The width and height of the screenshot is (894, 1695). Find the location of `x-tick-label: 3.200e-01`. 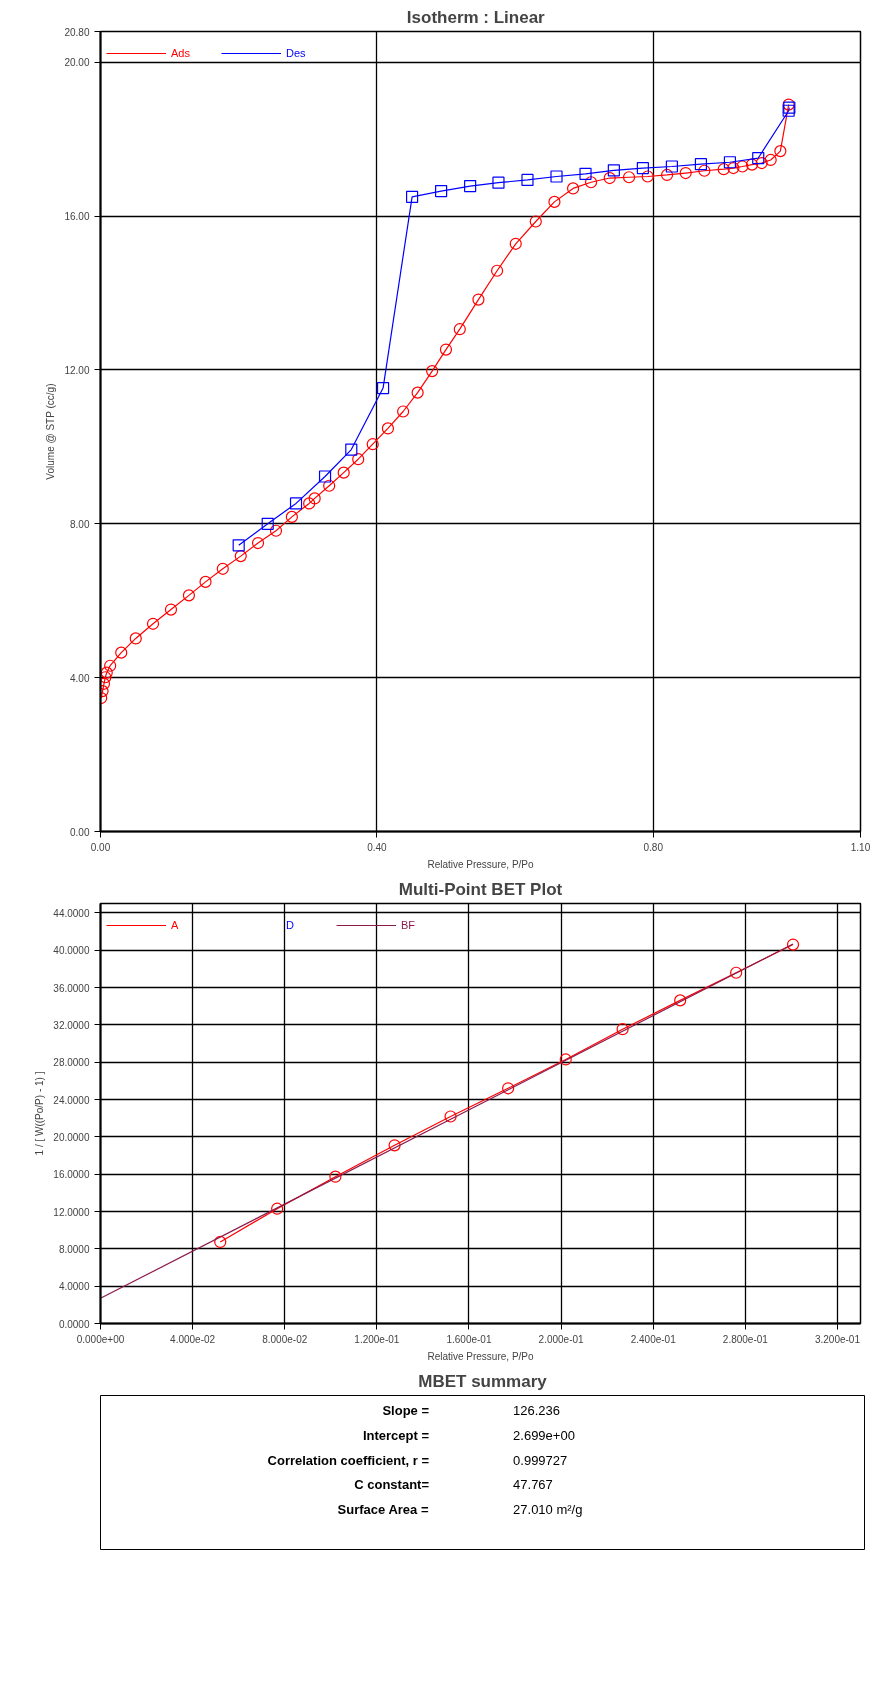

x-tick-label: 3.200e-01 is located at coordinates (837, 1339).